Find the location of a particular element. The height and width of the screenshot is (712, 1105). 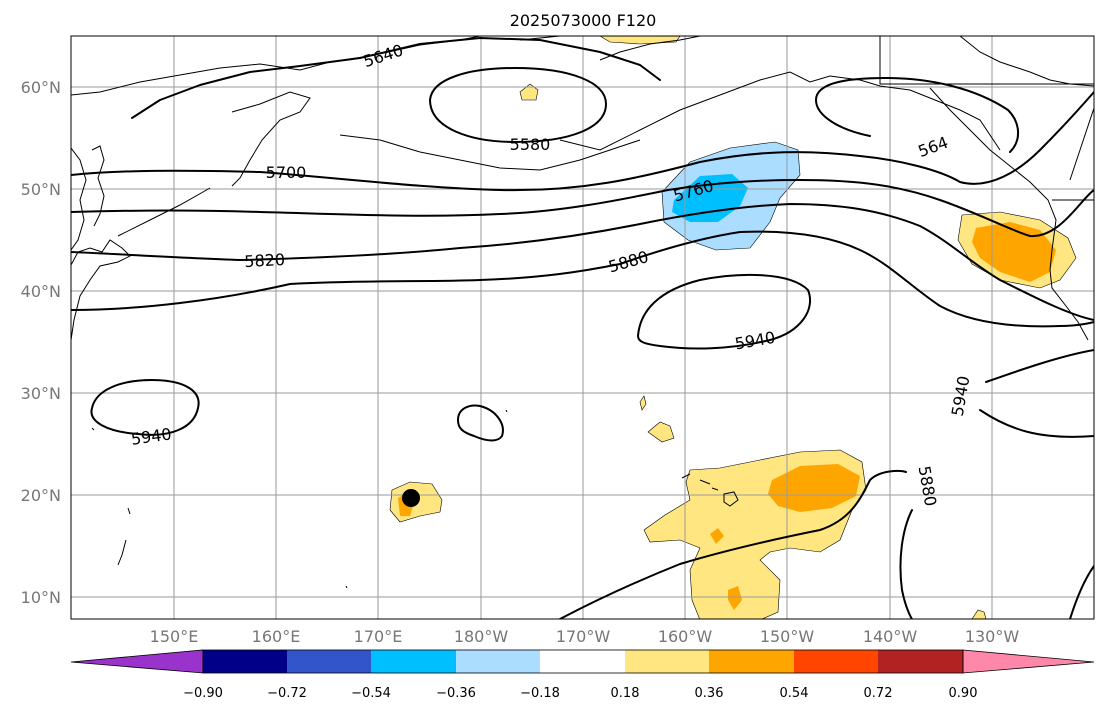

contour-label-5880-north: 5880 is located at coordinates (628, 261).